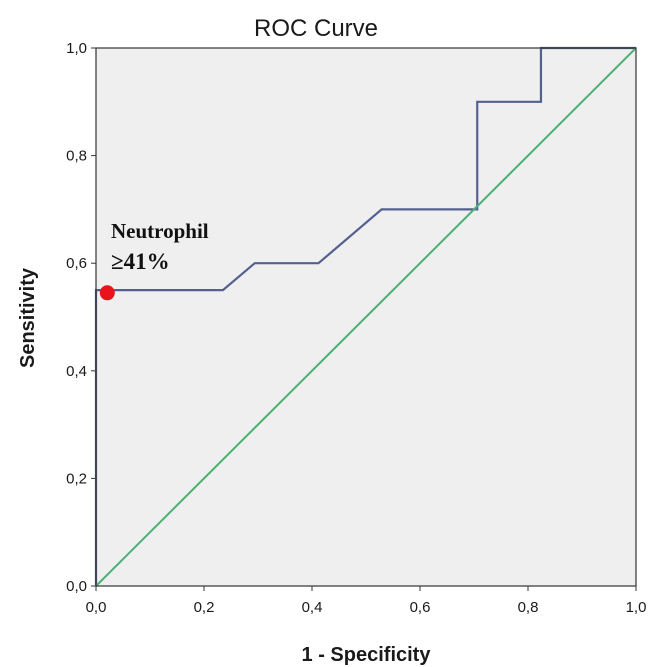 Image resolution: width=651 pixels, height=667 pixels. What do you see at coordinates (76, 48) in the screenshot?
I see `y-tick-label: 1,0` at bounding box center [76, 48].